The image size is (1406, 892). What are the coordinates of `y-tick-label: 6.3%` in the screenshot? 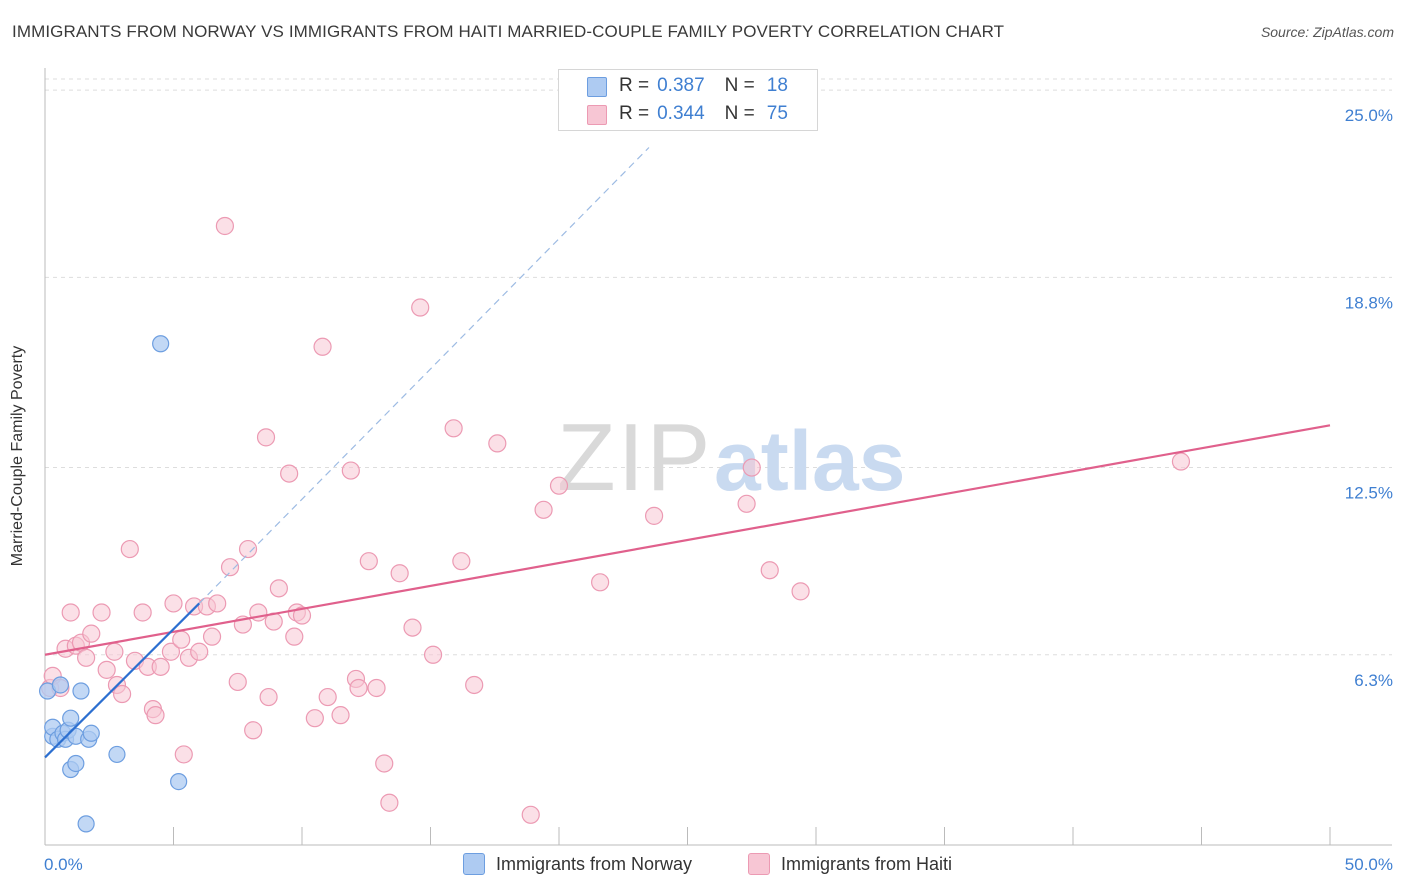 It's located at (1373, 680).